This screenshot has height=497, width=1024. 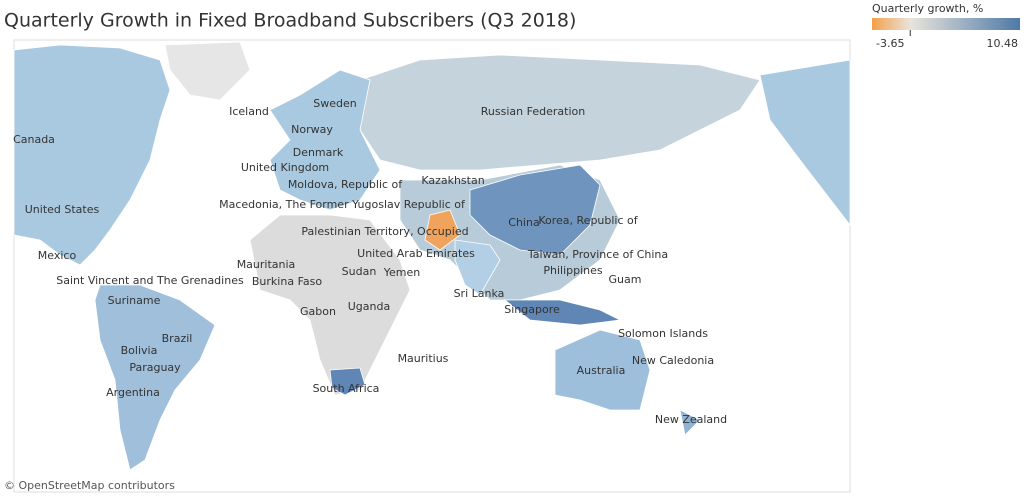 I want to click on attribution: © OpenStreetMap contributors, so click(x=89, y=485).